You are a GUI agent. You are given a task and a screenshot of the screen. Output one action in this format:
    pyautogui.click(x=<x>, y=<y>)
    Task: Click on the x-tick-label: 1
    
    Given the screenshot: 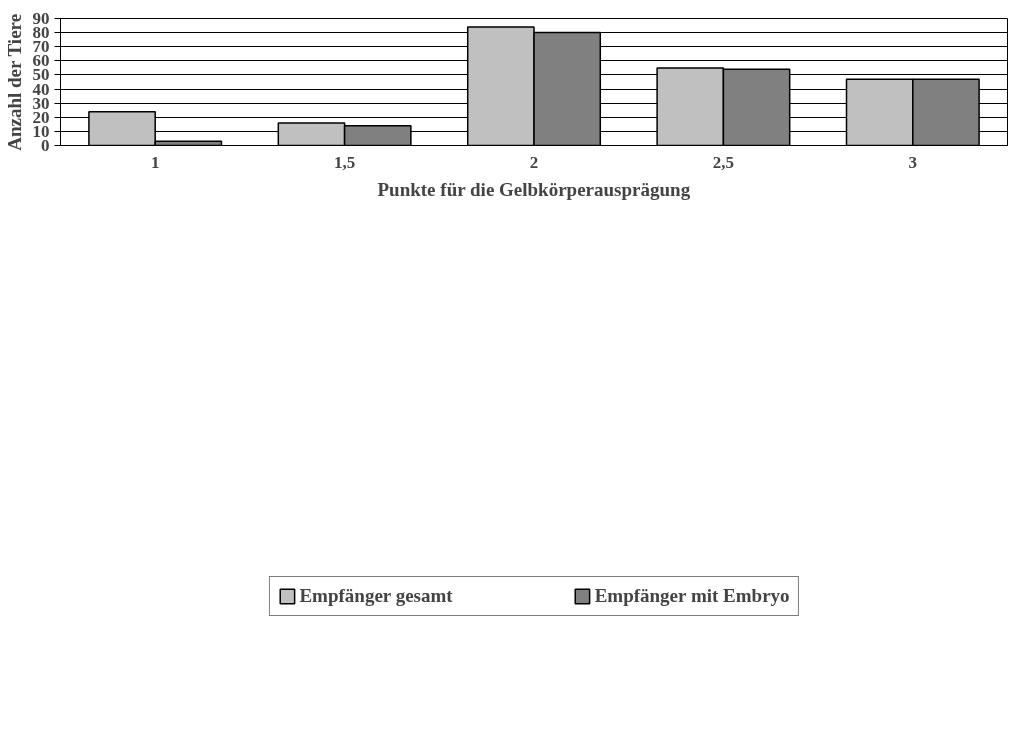 What is the action you would take?
    pyautogui.click(x=155, y=162)
    